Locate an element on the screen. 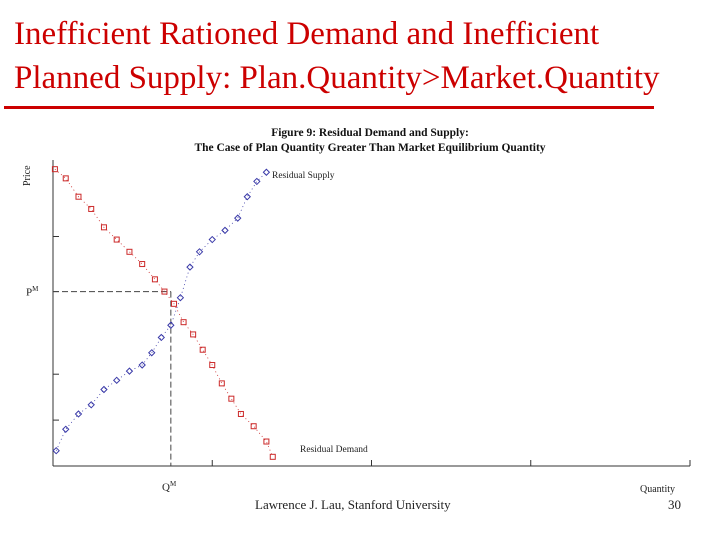 Image resolution: width=720 pixels, height=540 pixels. figure-caption-line-1: Figure 9: Residual Demand and Supply: is located at coordinates (370, 133).